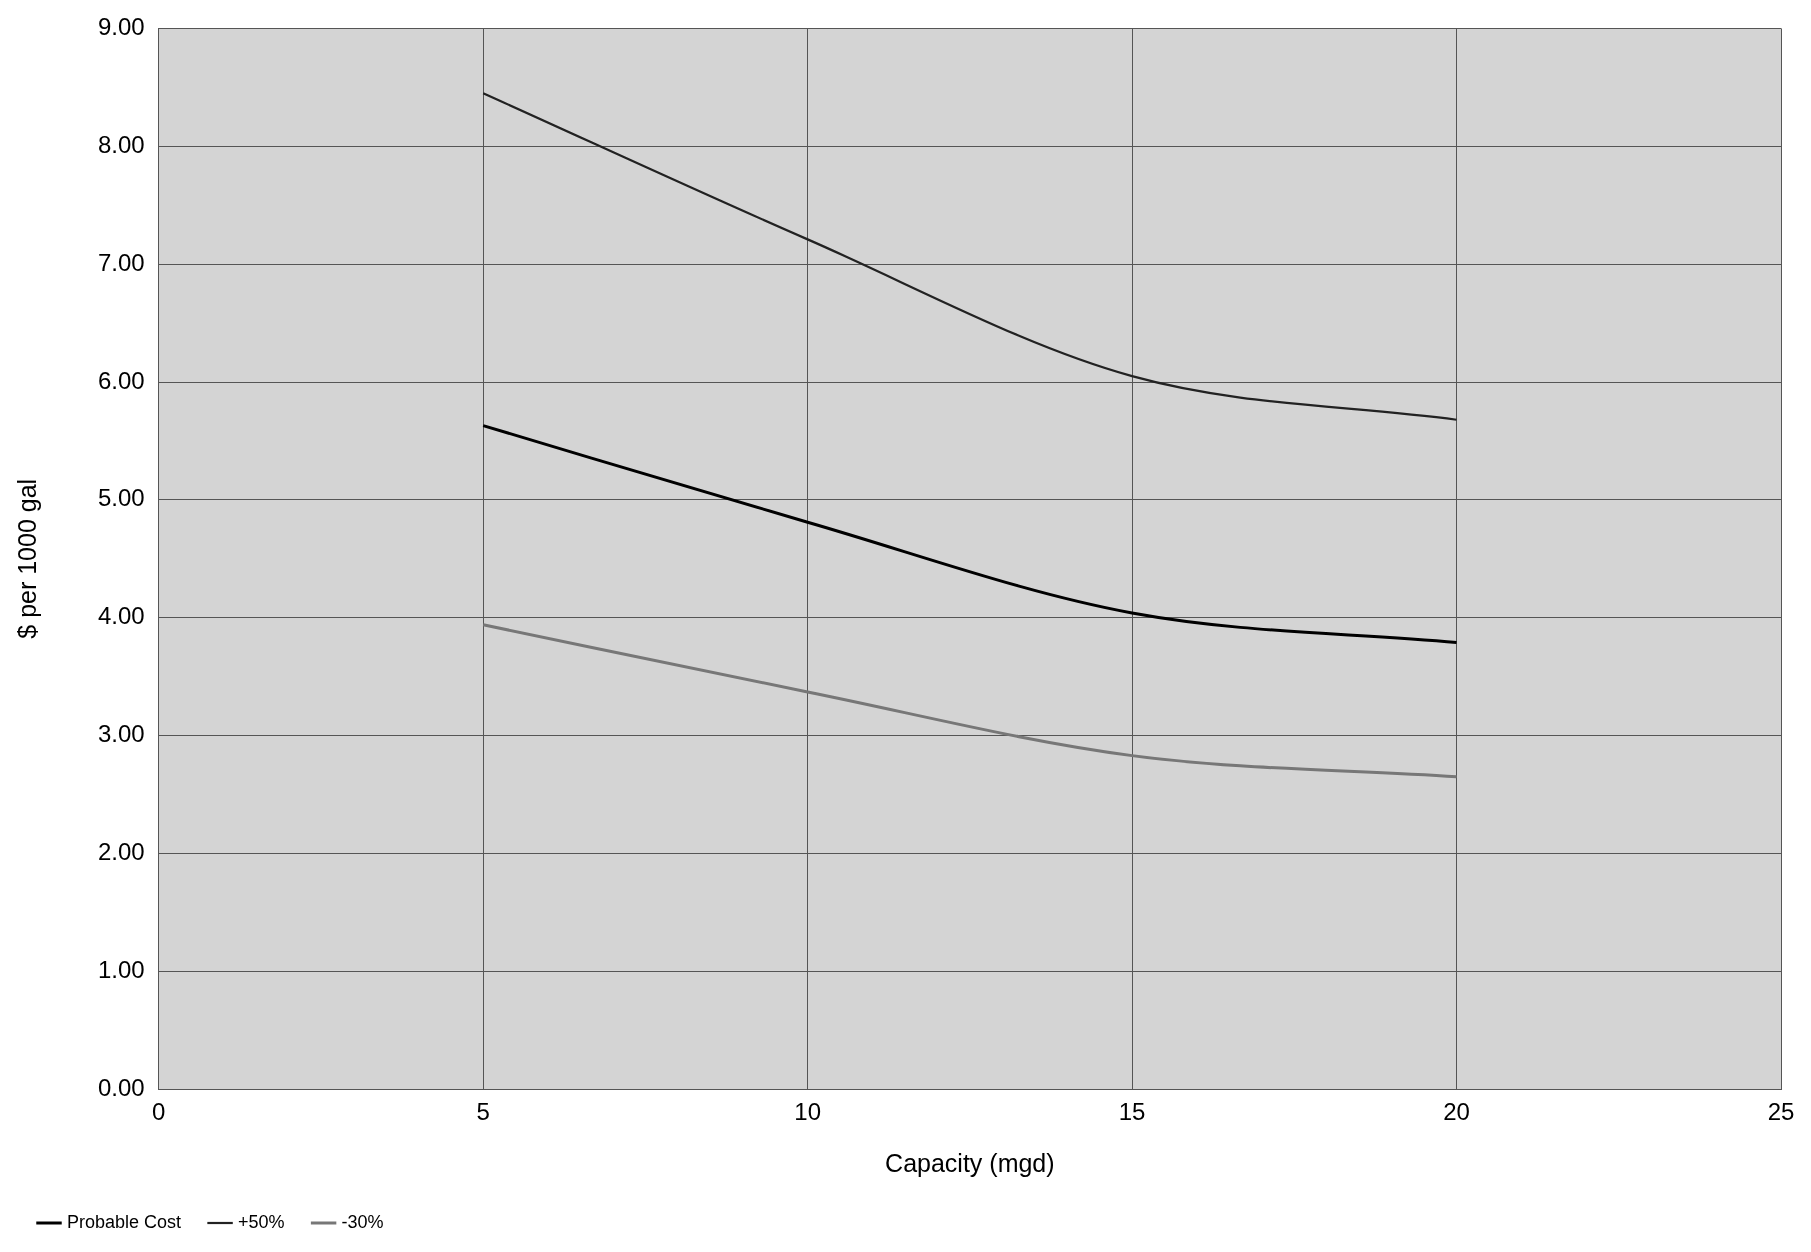  I want to click on legend-label: Probable Cost, so click(124, 1221).